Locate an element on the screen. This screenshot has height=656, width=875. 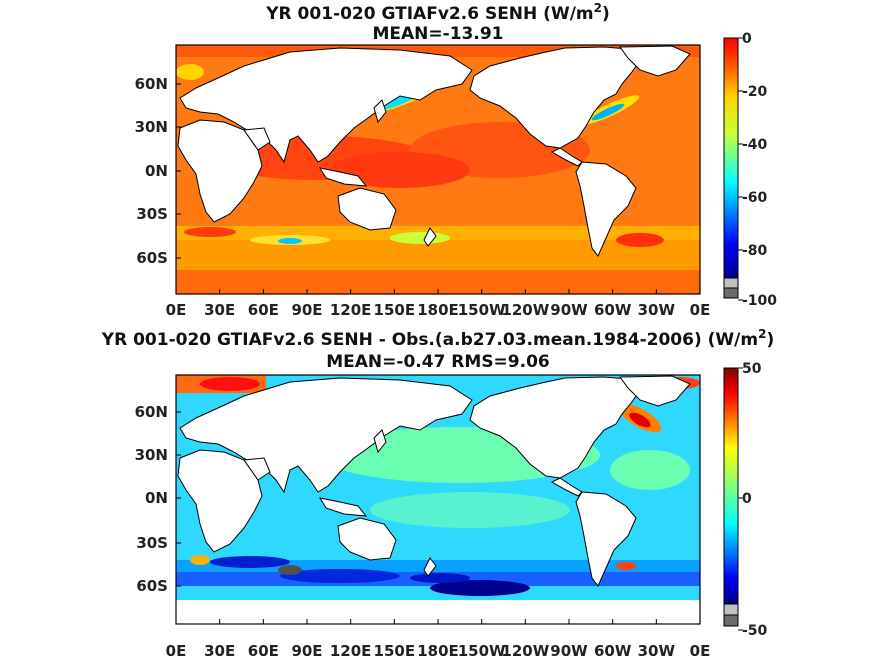
panel-1-title: YR 001-020 GTIAFv2.6 SENH (W/m2) is located at coordinates (437, 12).